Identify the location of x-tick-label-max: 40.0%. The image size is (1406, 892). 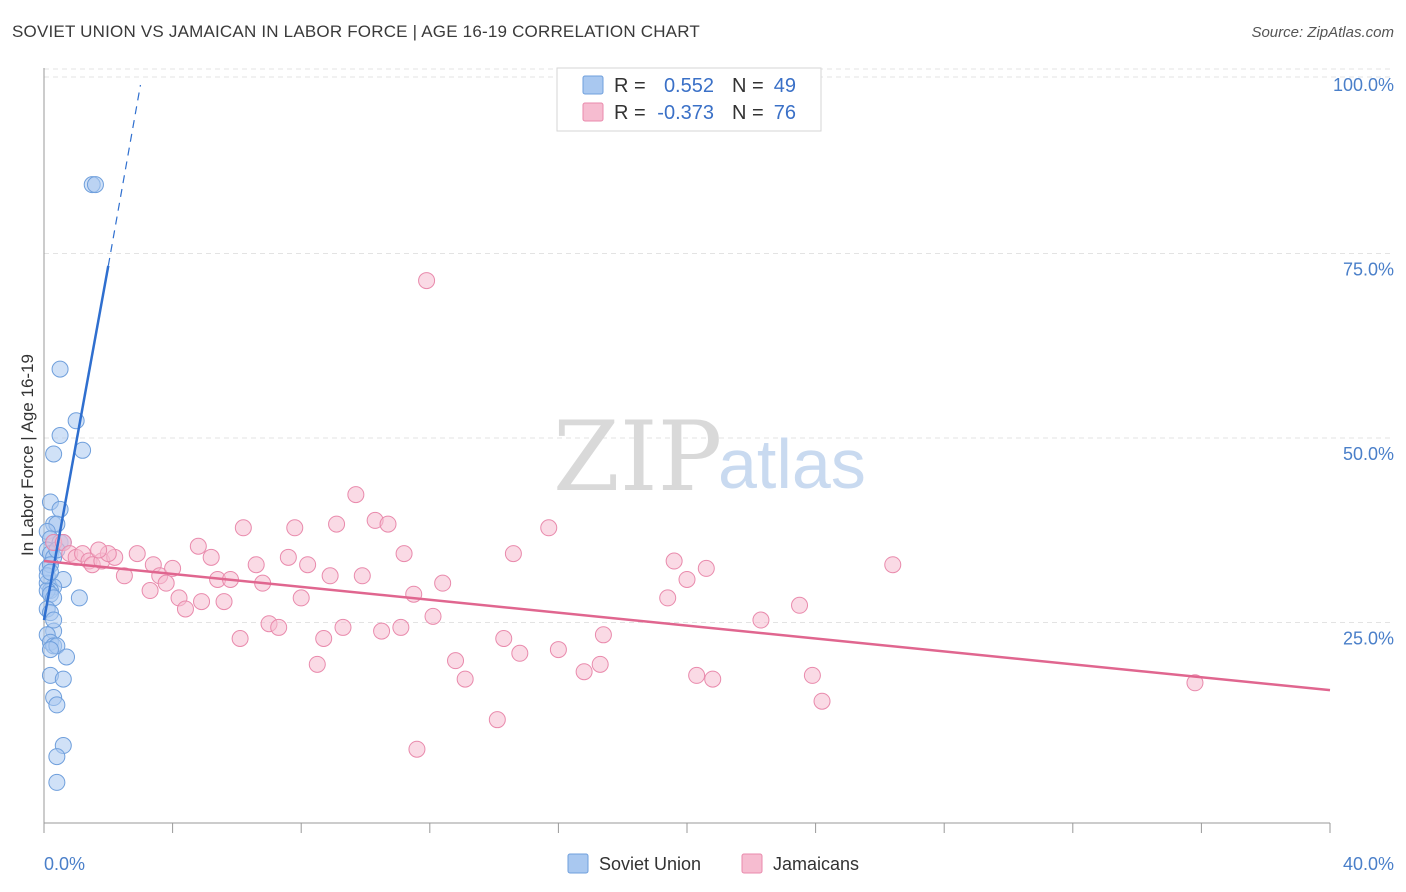
(1368, 864).